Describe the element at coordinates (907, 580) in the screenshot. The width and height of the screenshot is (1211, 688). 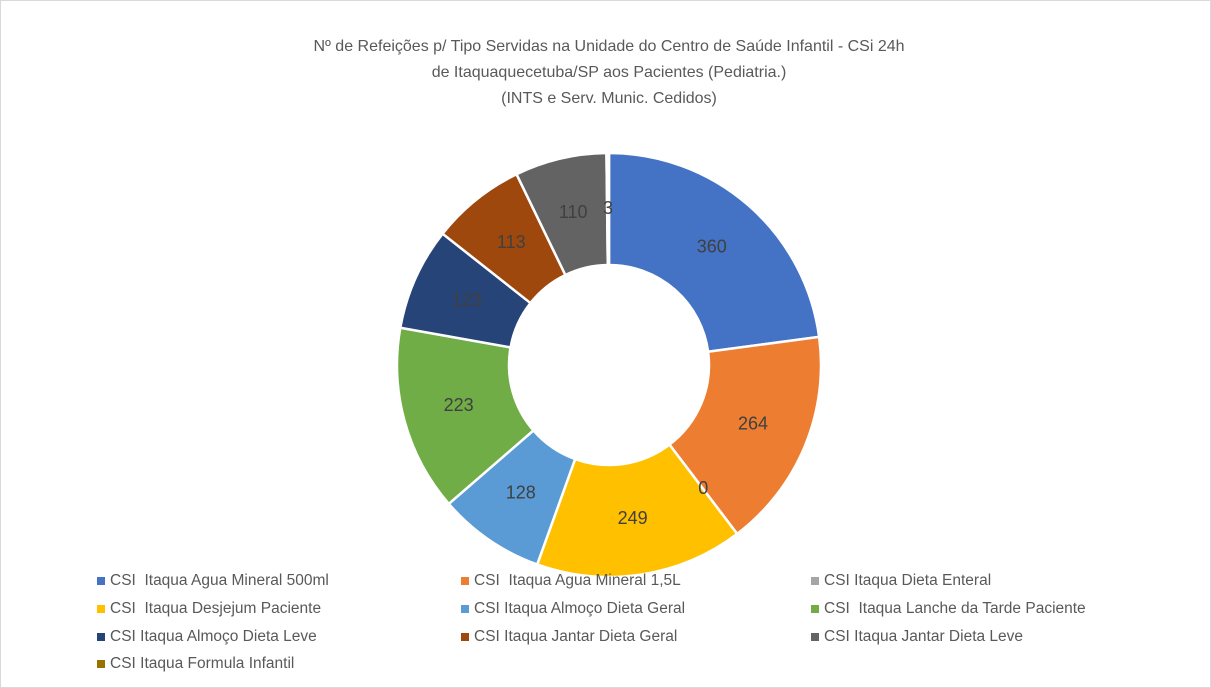
I see `legend-label: CSI Itaqua Dieta Enteral` at that location.